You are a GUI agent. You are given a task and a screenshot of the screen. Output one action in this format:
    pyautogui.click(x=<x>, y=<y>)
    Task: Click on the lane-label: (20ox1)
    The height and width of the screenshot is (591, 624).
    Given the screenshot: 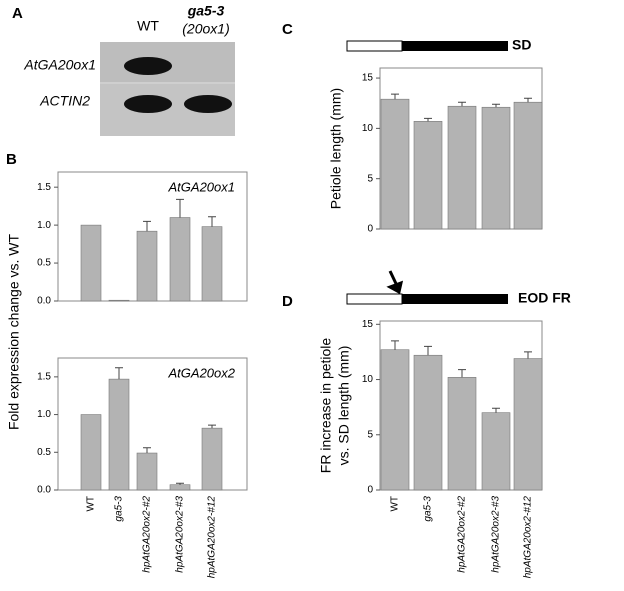 What is the action you would take?
    pyautogui.click(x=205, y=29)
    